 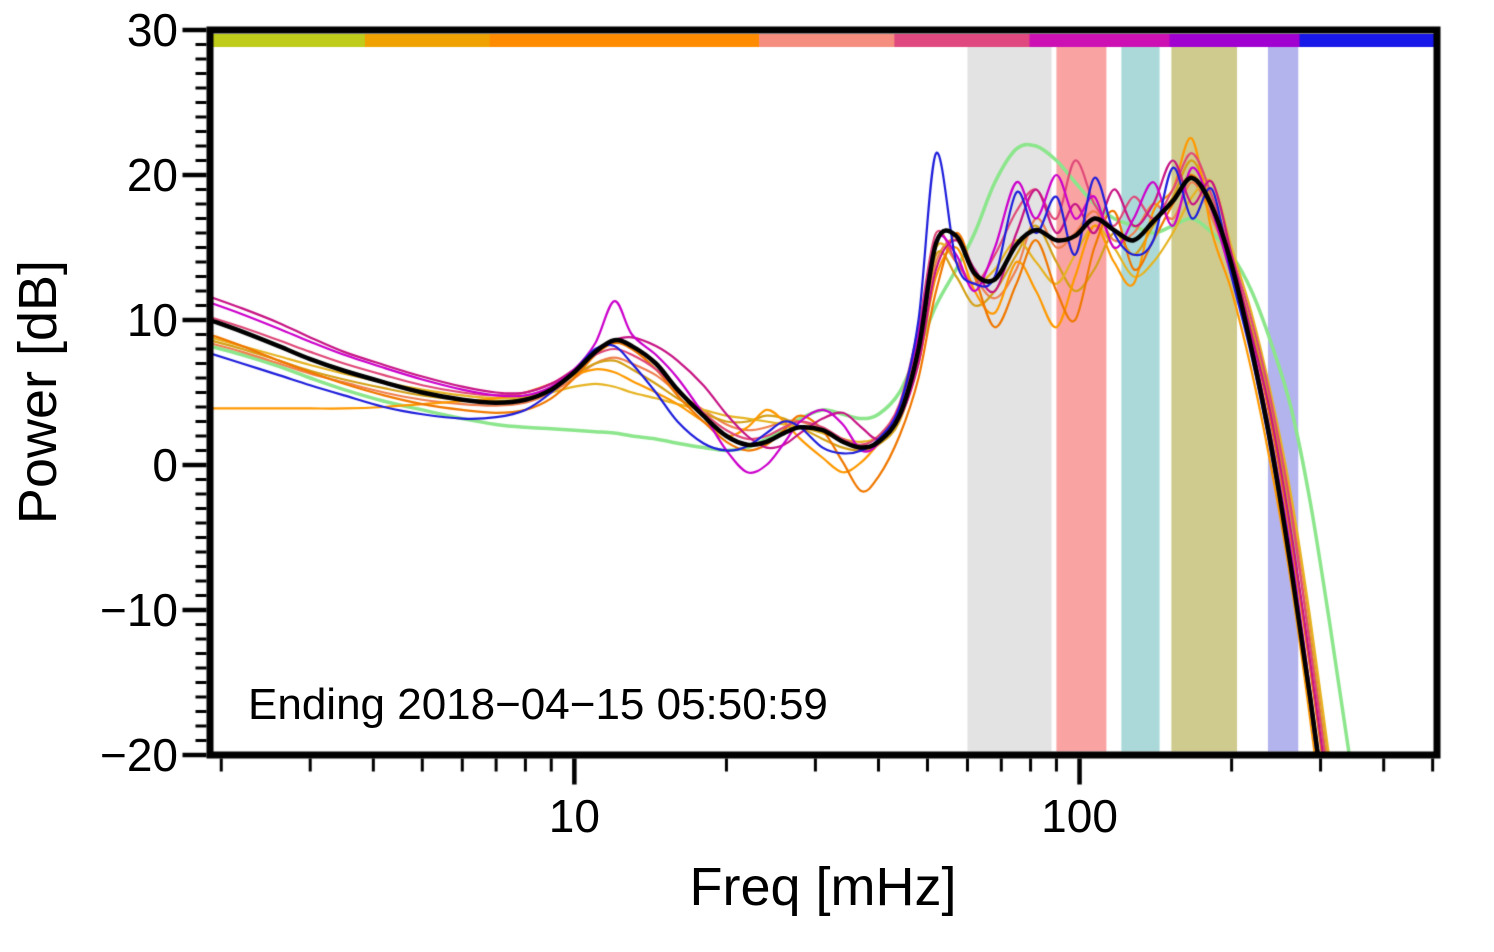 I want to click on x-tick-label: 100, so click(x=1079, y=816).